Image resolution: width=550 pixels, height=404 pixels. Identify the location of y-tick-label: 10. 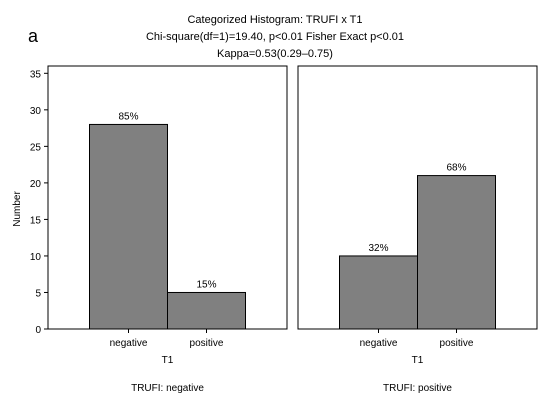
(36, 257).